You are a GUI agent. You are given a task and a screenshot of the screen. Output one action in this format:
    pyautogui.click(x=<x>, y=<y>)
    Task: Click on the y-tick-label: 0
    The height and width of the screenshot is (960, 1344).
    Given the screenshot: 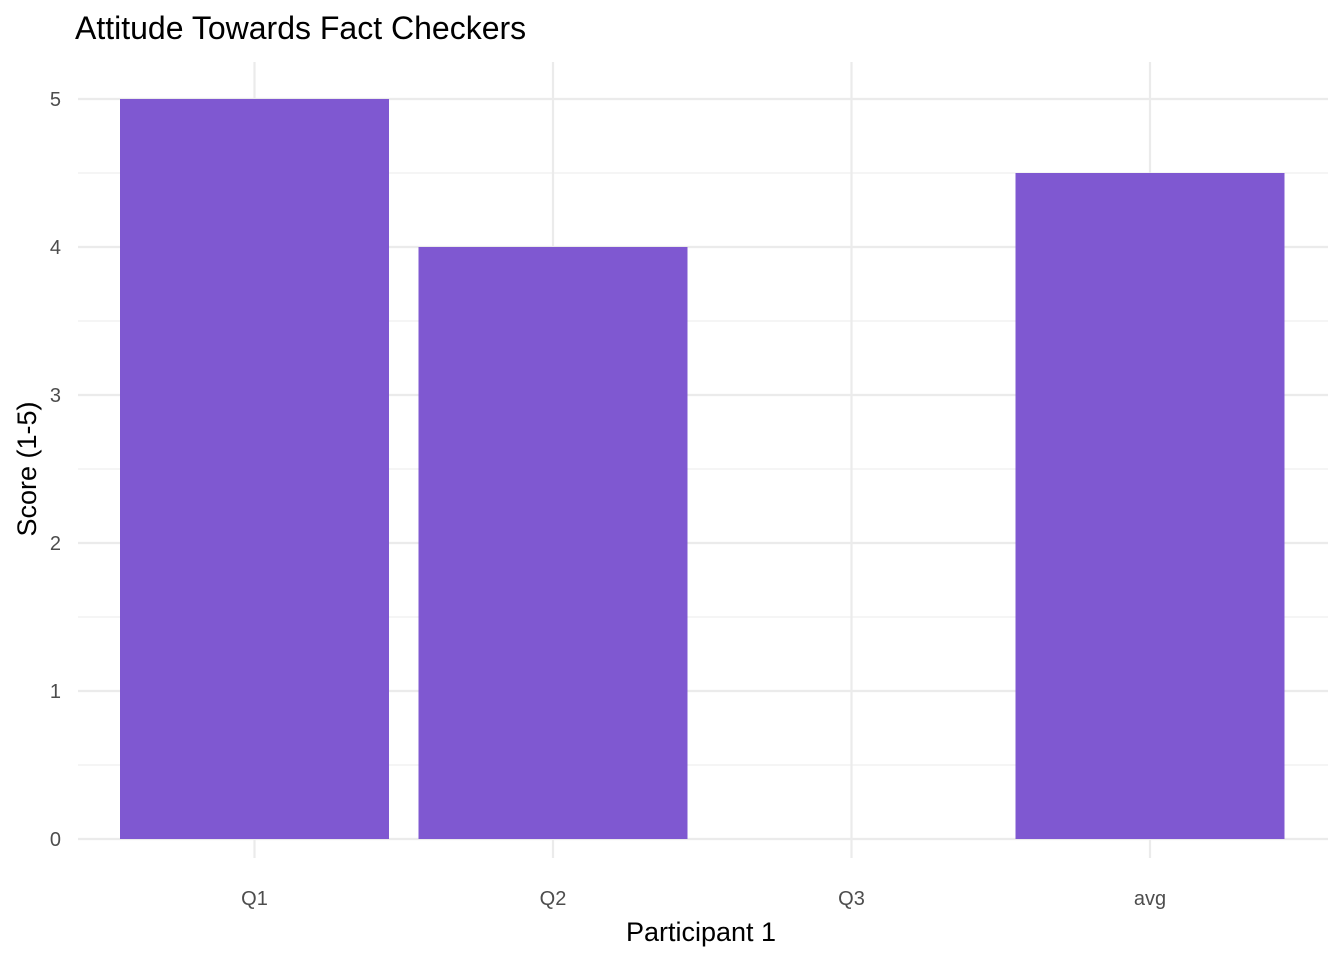 What is the action you would take?
    pyautogui.click(x=55, y=840)
    